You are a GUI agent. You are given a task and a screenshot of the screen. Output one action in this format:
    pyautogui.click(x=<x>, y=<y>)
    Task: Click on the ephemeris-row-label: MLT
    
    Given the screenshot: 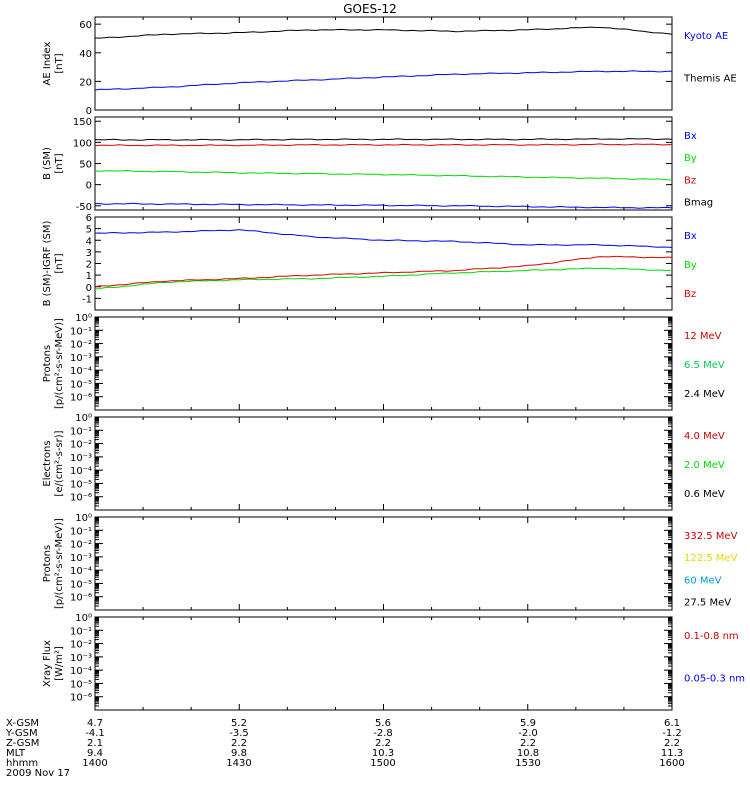 What is the action you would take?
    pyautogui.click(x=16, y=753)
    